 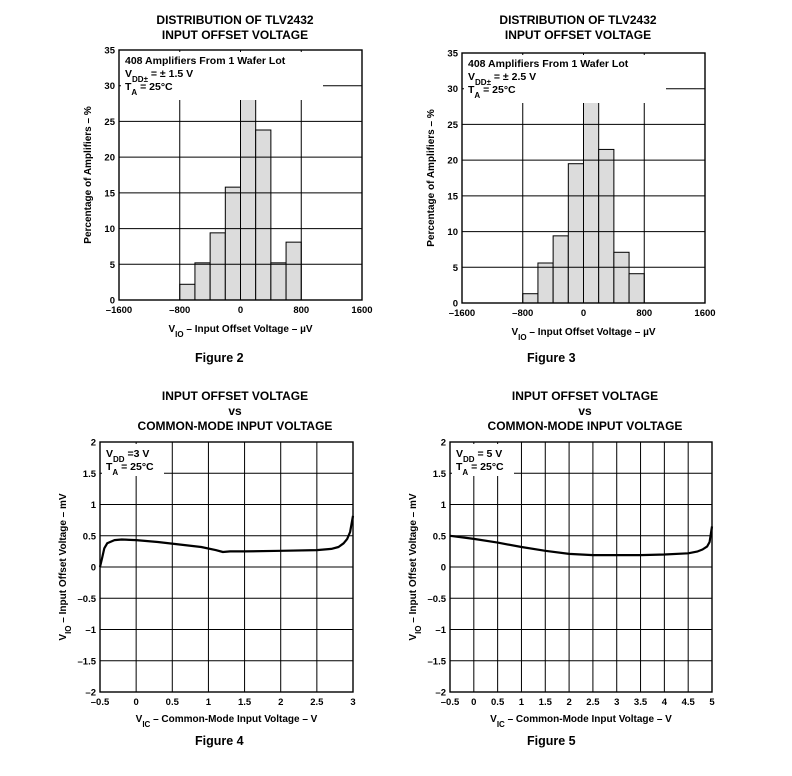 I want to click on figure-4-title-line-3: COMMON-MODE INPUT VOLTAGE, so click(x=235, y=426).